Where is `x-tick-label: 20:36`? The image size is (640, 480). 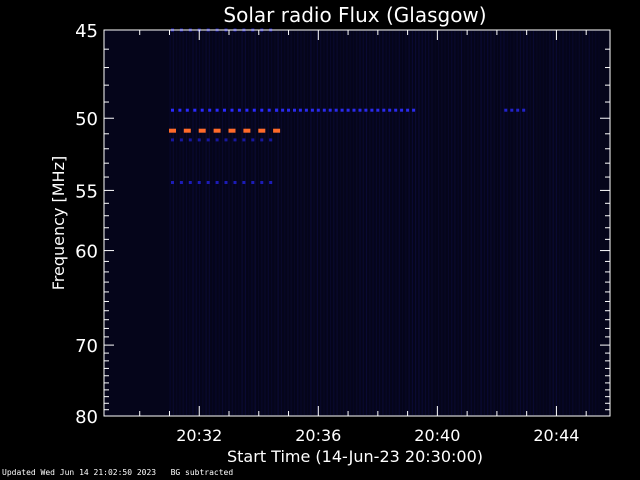
x-tick-label: 20:36 is located at coordinates (318, 435).